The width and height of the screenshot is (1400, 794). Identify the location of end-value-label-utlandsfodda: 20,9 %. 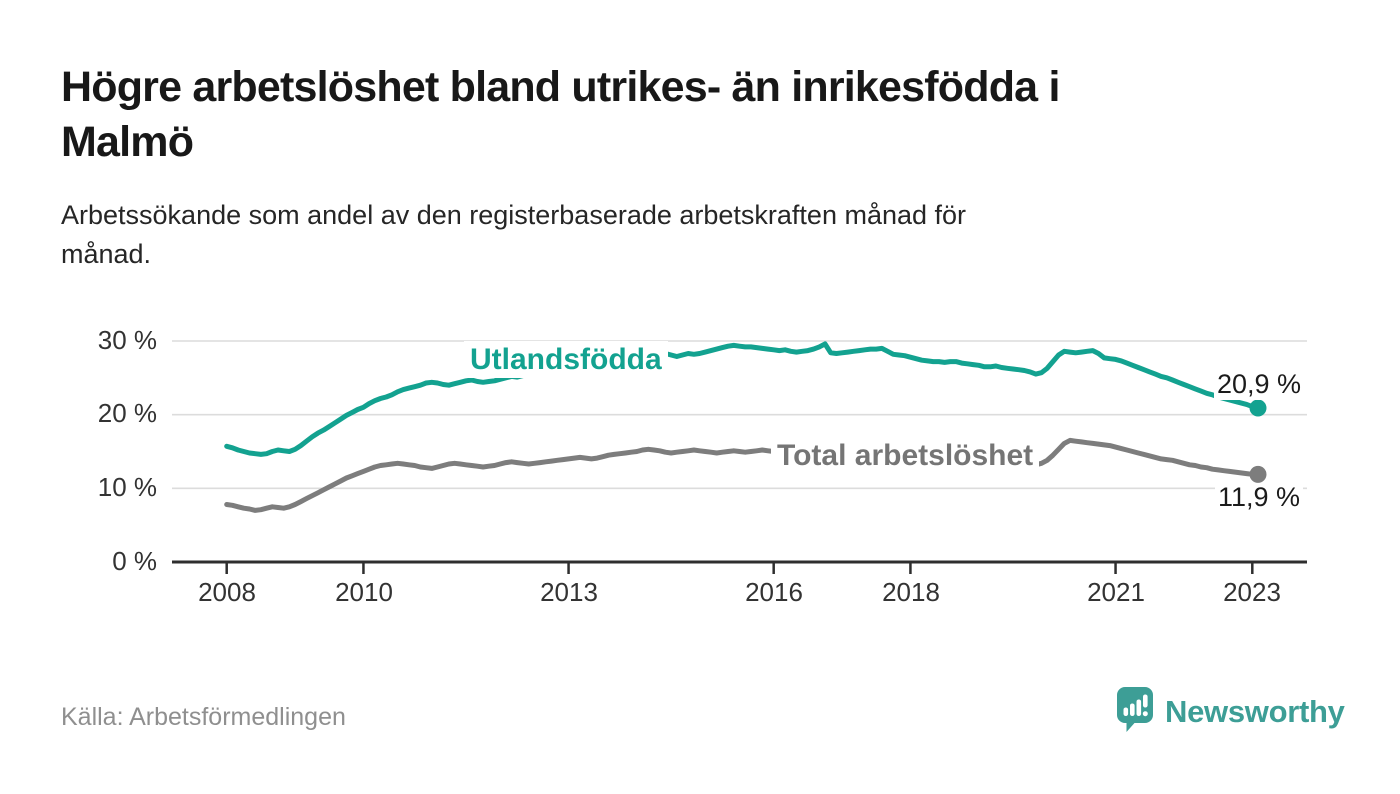
(1259, 384).